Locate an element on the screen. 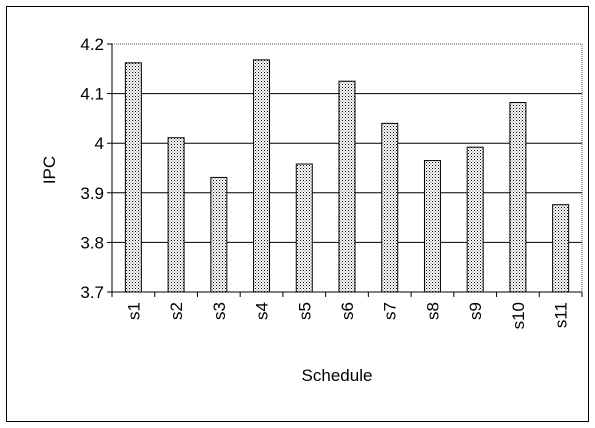  x-tick-label-s6: s6 is located at coordinates (347, 311).